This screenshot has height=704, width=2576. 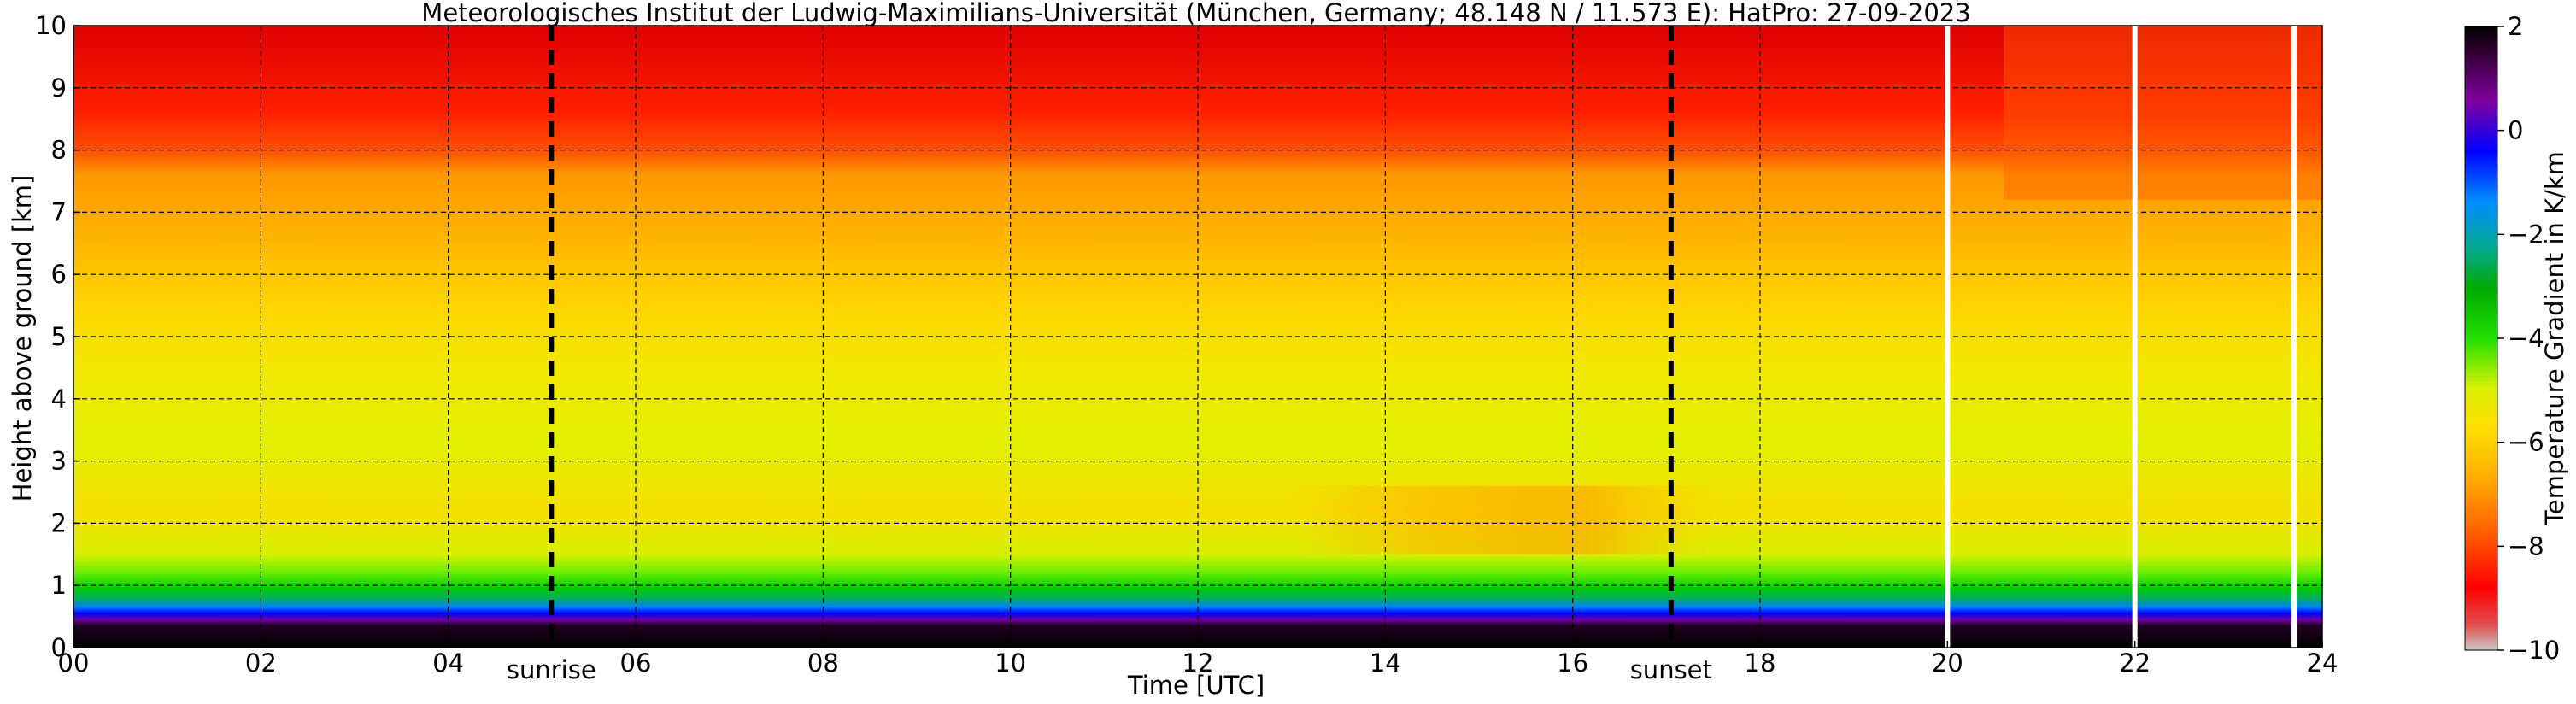 I want to click on x-tick-labels: 00 02 04 06 08 10 12 14 16 18 20 22 24, so click(x=1198, y=659).